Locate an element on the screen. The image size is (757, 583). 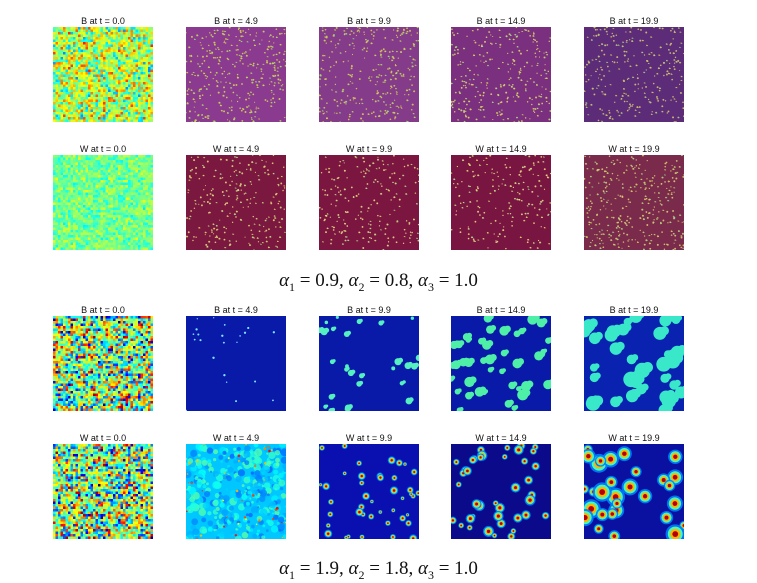
alpha2-value: 1.8 is located at coordinates (397, 568).